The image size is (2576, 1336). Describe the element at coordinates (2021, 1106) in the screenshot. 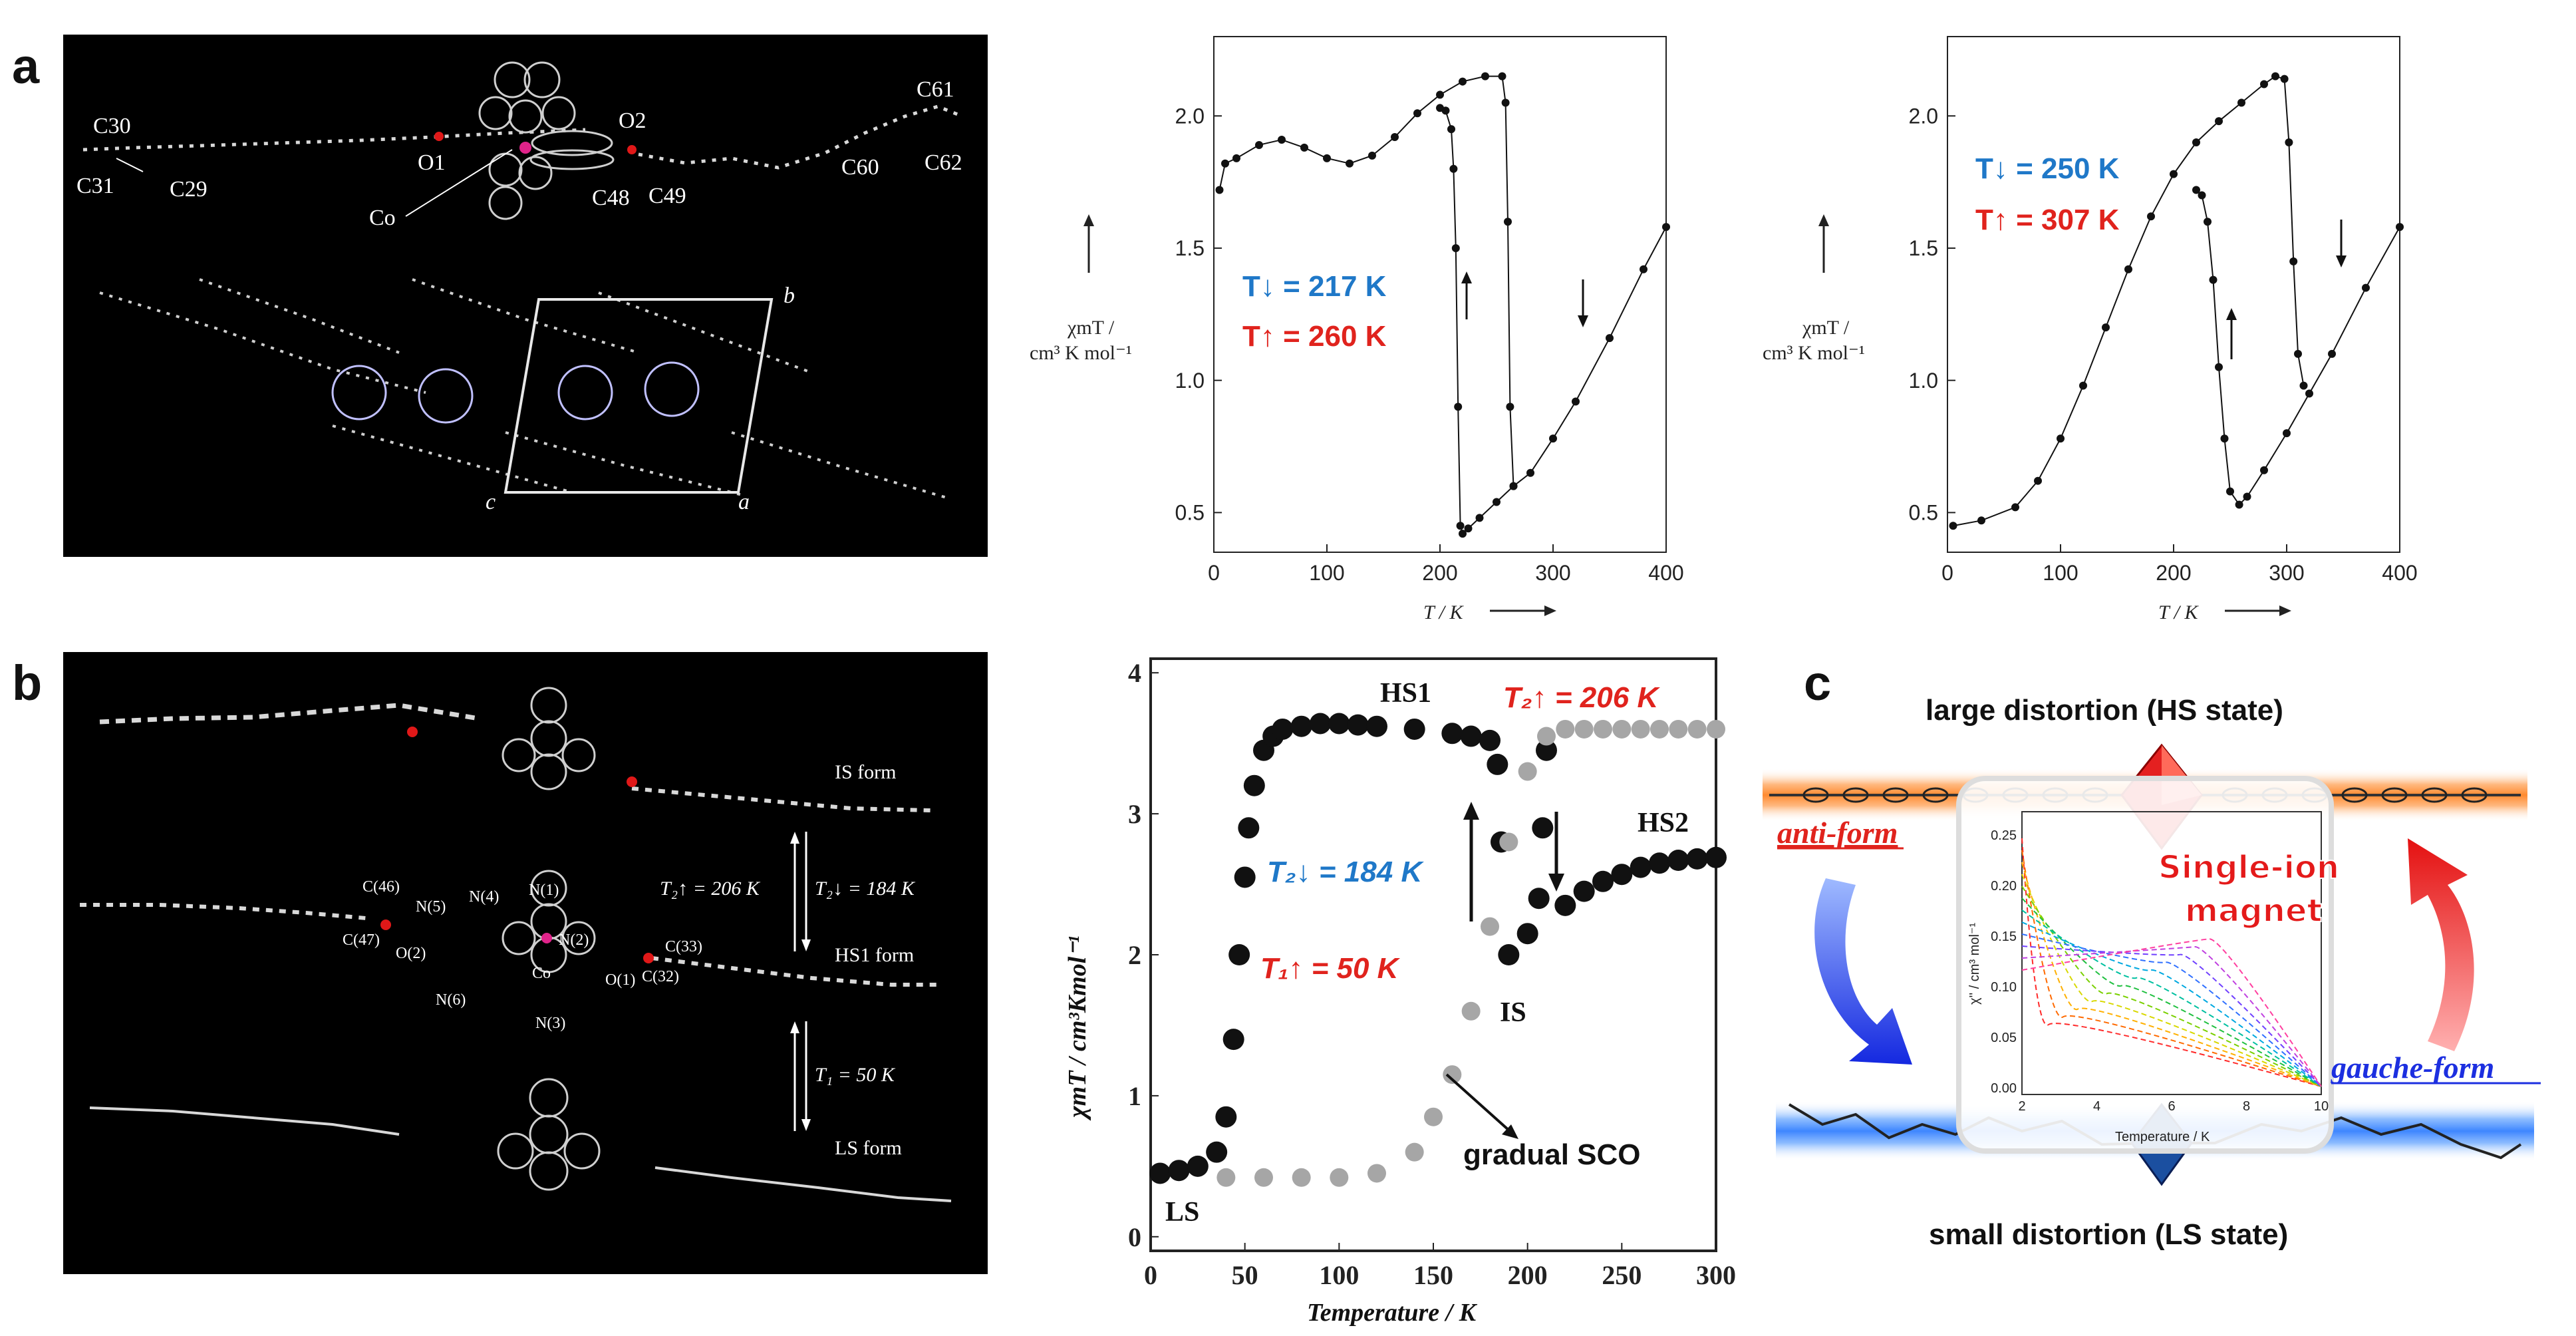

I see `inset-xtick-label: 2` at that location.